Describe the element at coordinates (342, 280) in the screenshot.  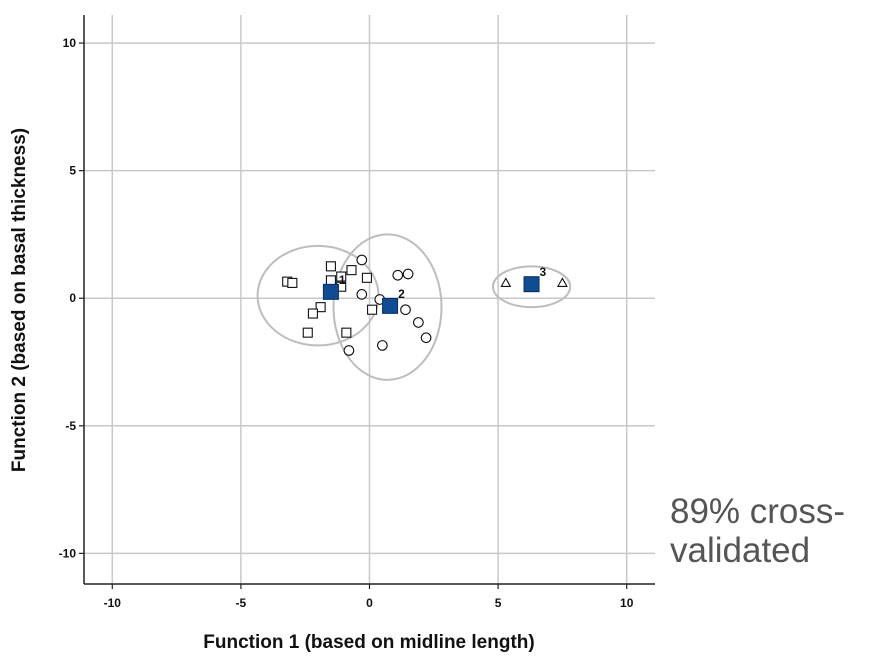
I see `centroid-label-1: 1` at that location.